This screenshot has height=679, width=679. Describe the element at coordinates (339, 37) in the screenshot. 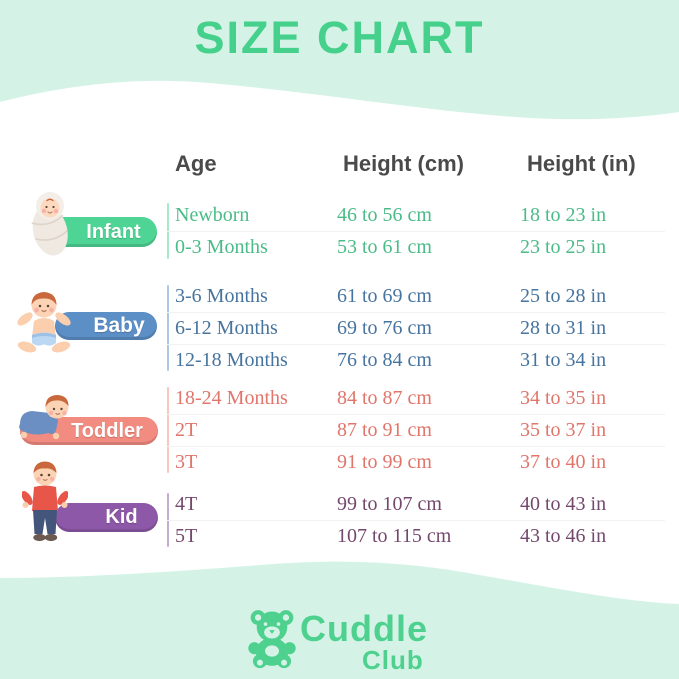

I see `page-title: SIZE CHART` at that location.